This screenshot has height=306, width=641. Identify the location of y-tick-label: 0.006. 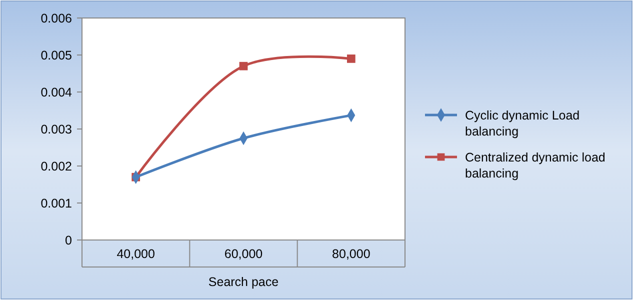
(56, 18).